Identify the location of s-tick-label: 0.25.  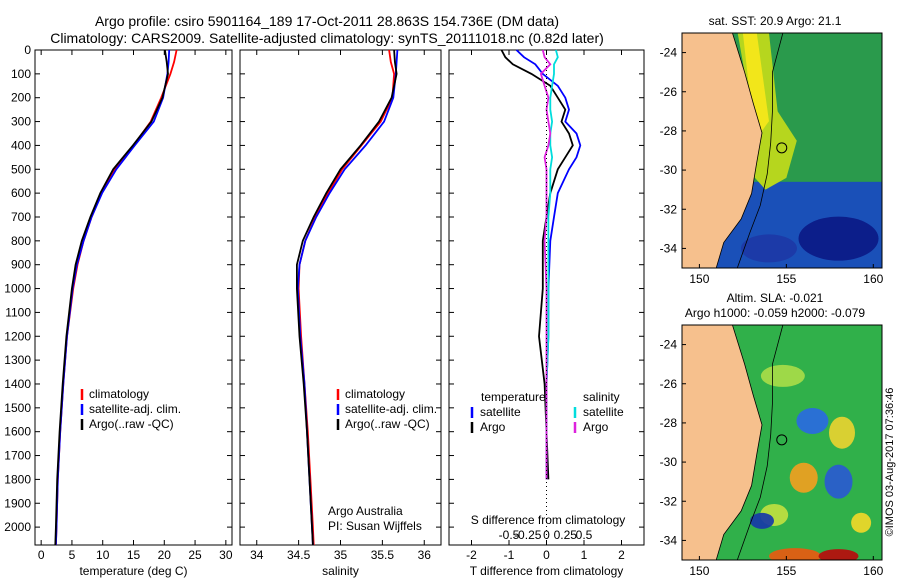
(566, 535).